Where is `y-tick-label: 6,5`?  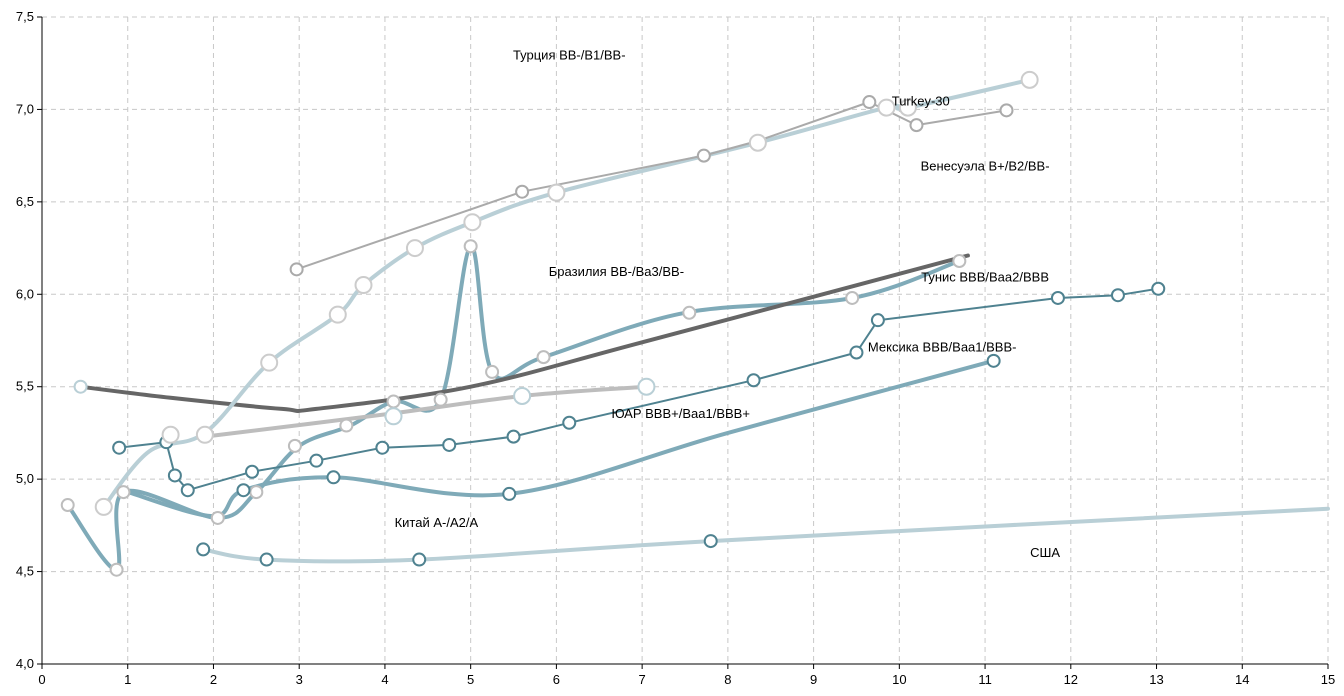
y-tick-label: 6,5 is located at coordinates (25, 201).